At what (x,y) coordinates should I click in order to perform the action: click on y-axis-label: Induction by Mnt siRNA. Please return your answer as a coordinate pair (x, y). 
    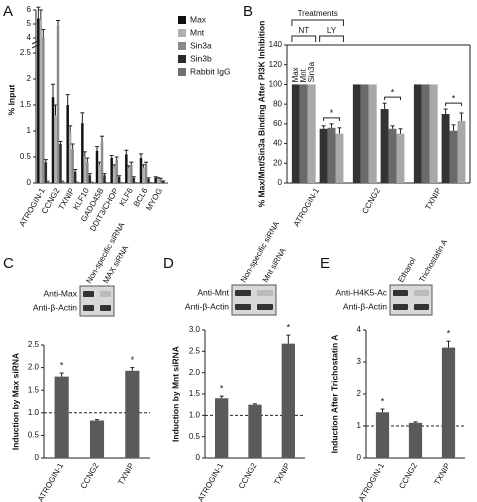
    Looking at the image, I should click on (175, 394).